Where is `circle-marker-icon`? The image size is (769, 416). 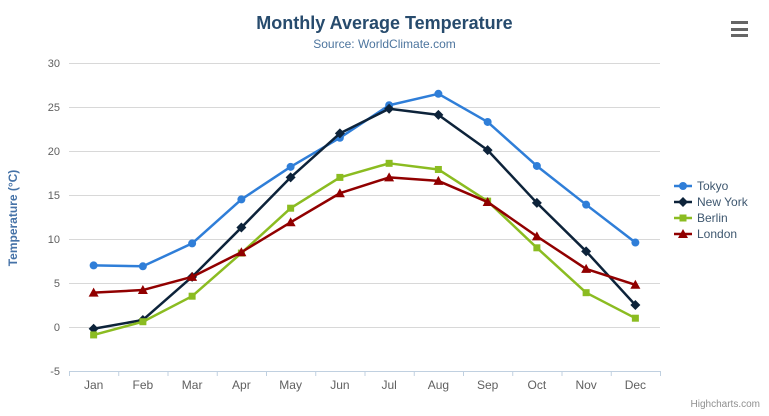 circle-marker-icon is located at coordinates (683, 186).